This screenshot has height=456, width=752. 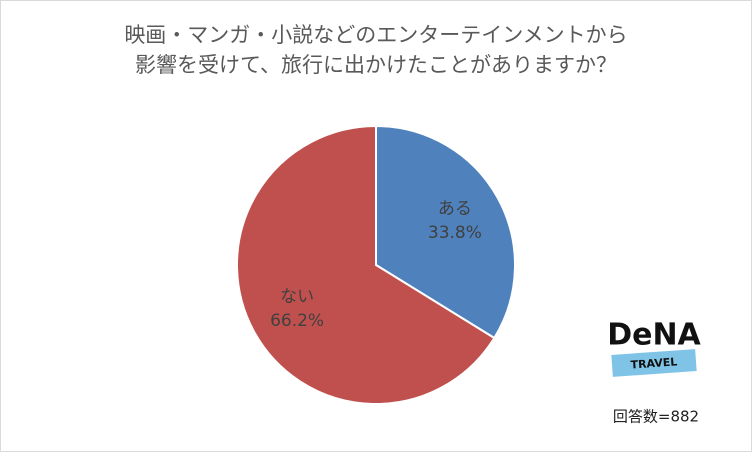 I want to click on value-label: 66.2%, so click(x=297, y=321).